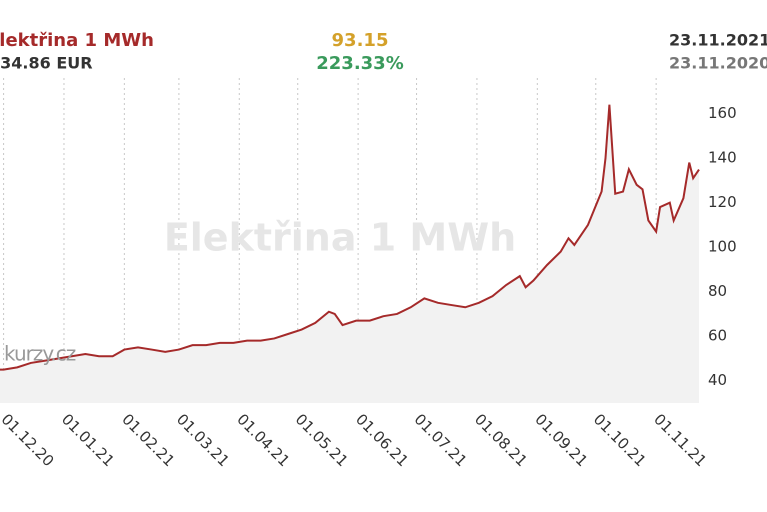 This screenshot has width=767, height=512. What do you see at coordinates (88, 440) in the screenshot?
I see `x-tick-label: 01.01.21` at bounding box center [88, 440].